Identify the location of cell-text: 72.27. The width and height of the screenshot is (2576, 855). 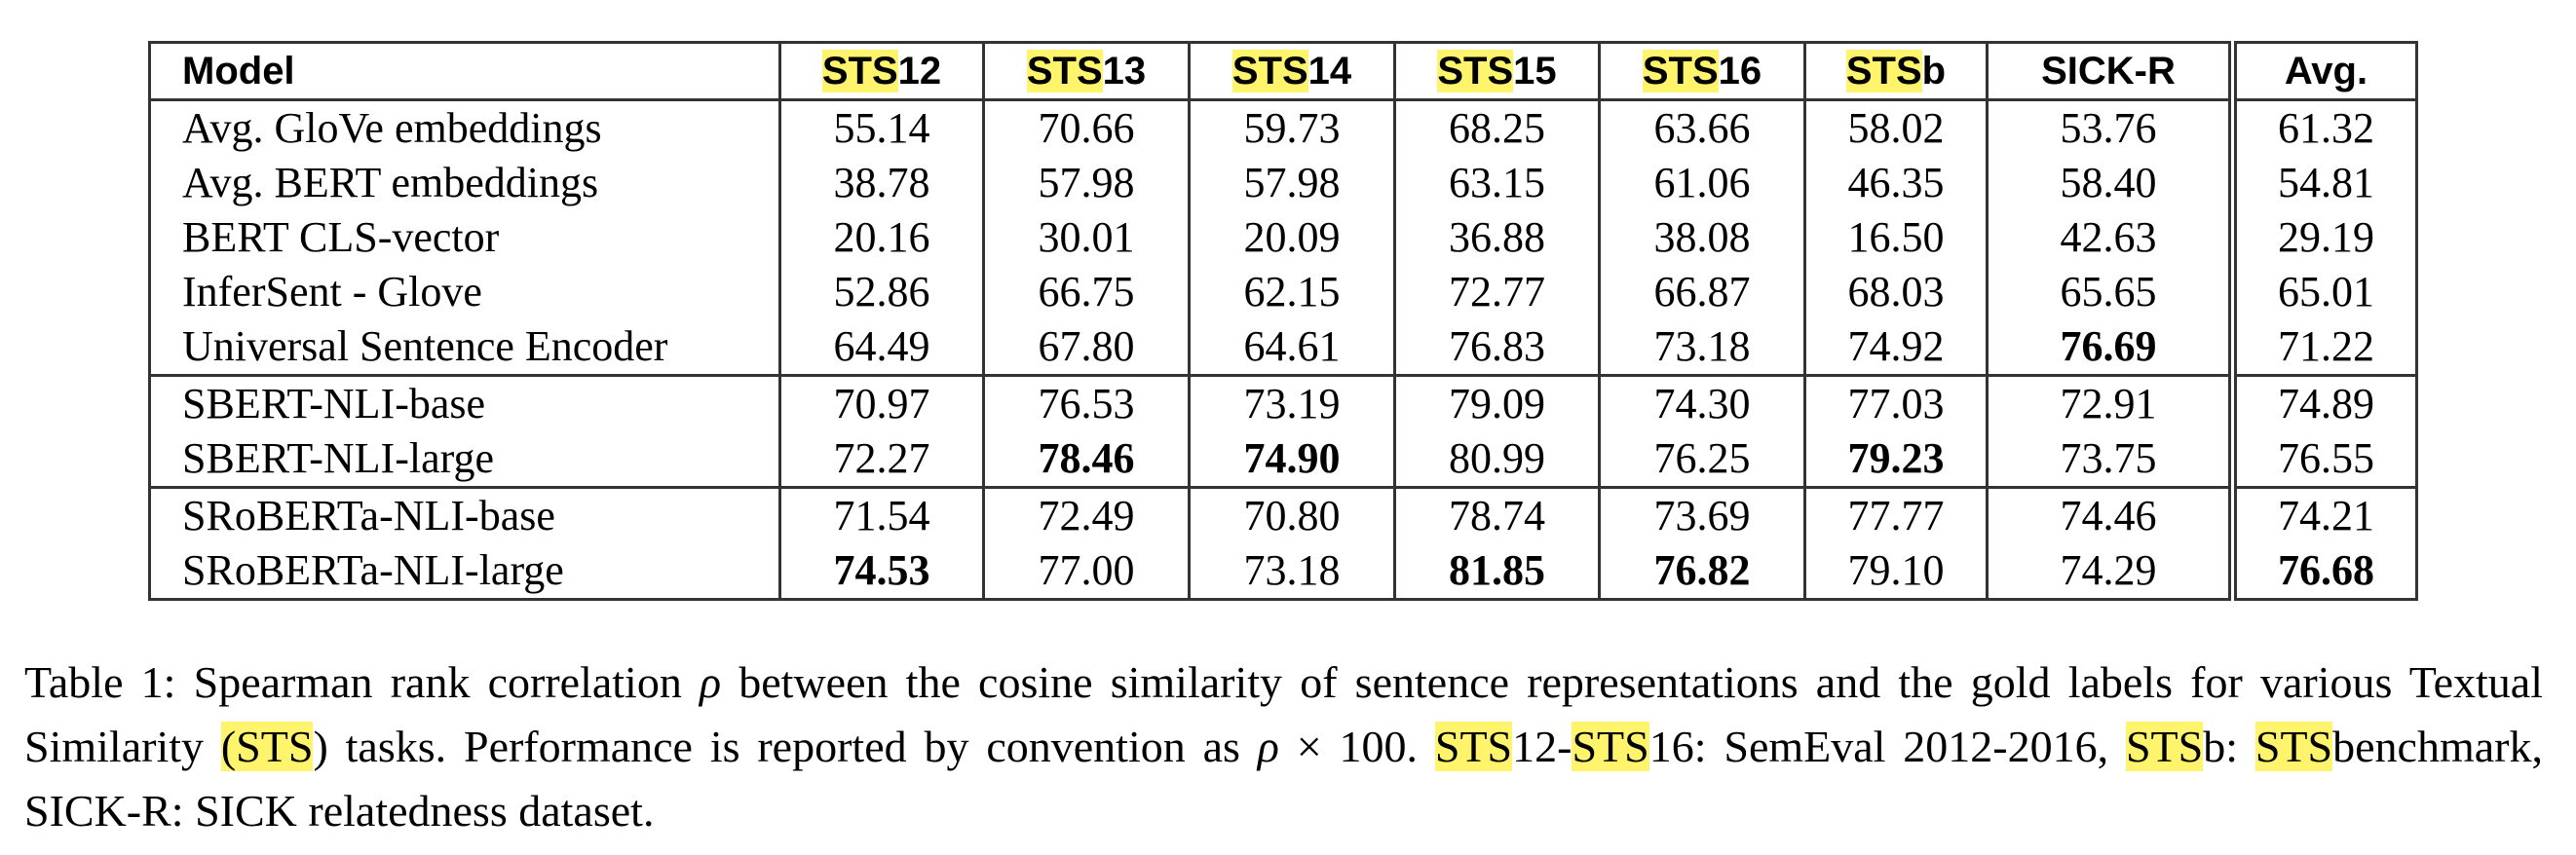
(881, 458).